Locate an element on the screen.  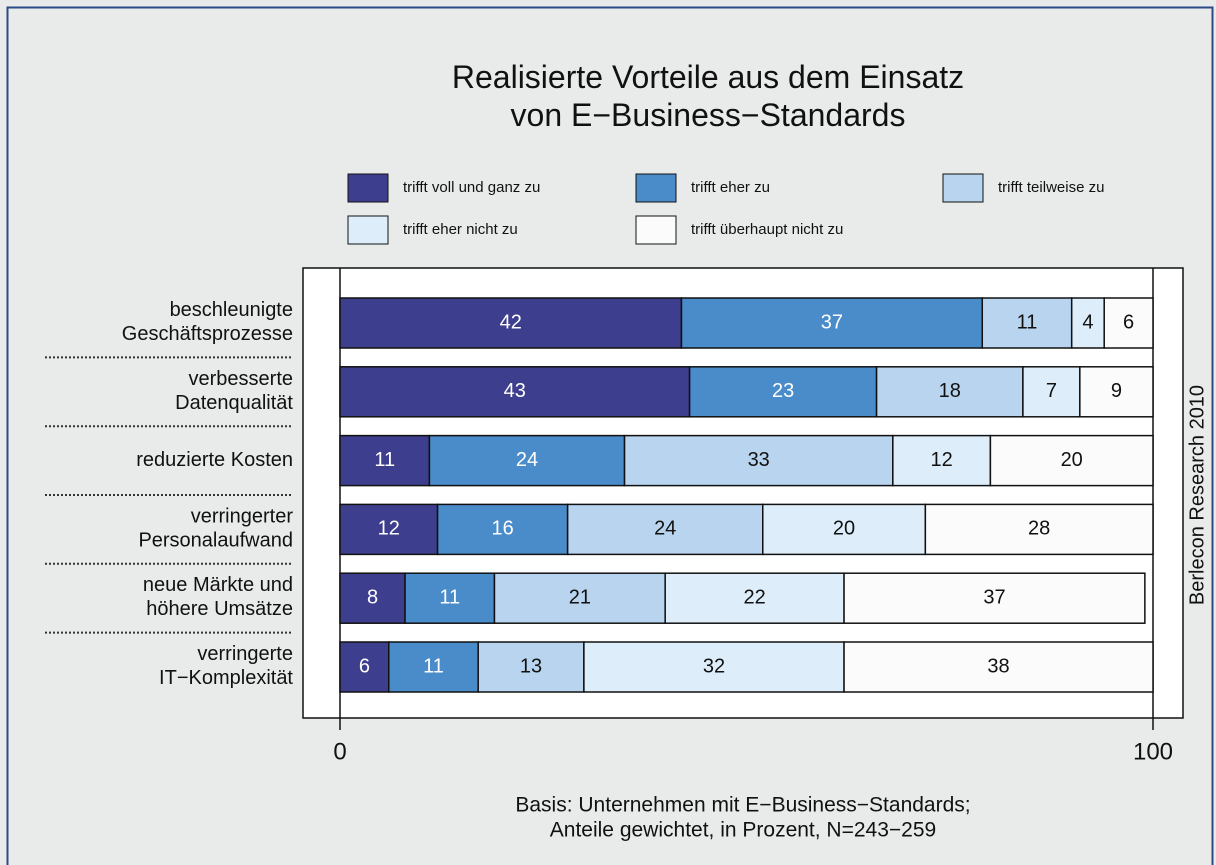
legend-label: trifft voll und ganz zu is located at coordinates (471, 187).